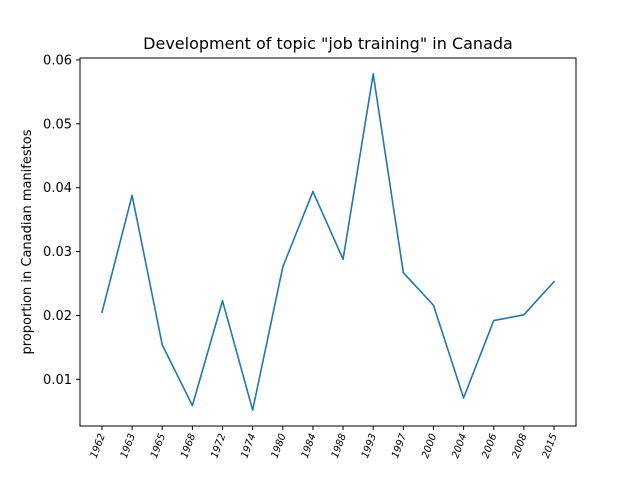  Describe the element at coordinates (27, 241) in the screenshot. I see `y-axis-label: proportion in Canadian manifestos` at that location.